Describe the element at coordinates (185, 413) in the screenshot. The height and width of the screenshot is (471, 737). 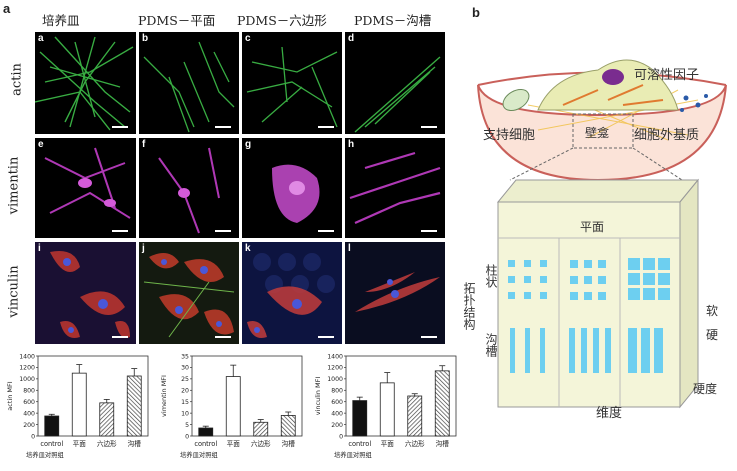
I see `y-tick-label: 10` at that location.